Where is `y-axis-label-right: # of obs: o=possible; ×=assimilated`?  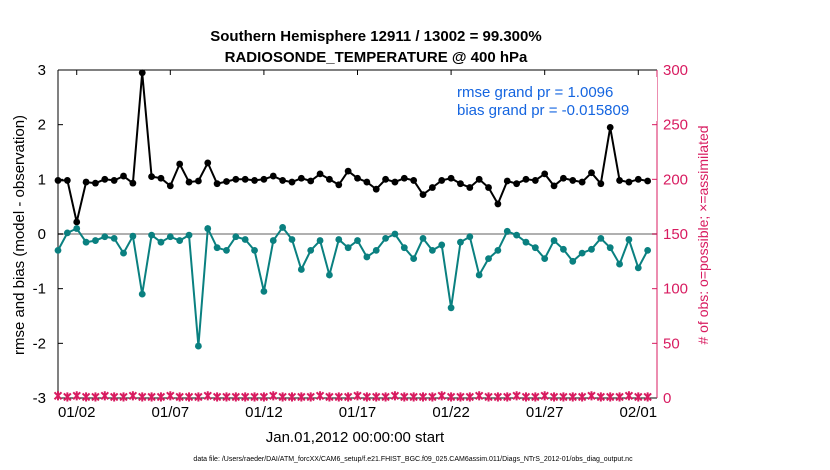
y-axis-label-right: # of obs: o=possible; ×=assimilated is located at coordinates (703, 234).